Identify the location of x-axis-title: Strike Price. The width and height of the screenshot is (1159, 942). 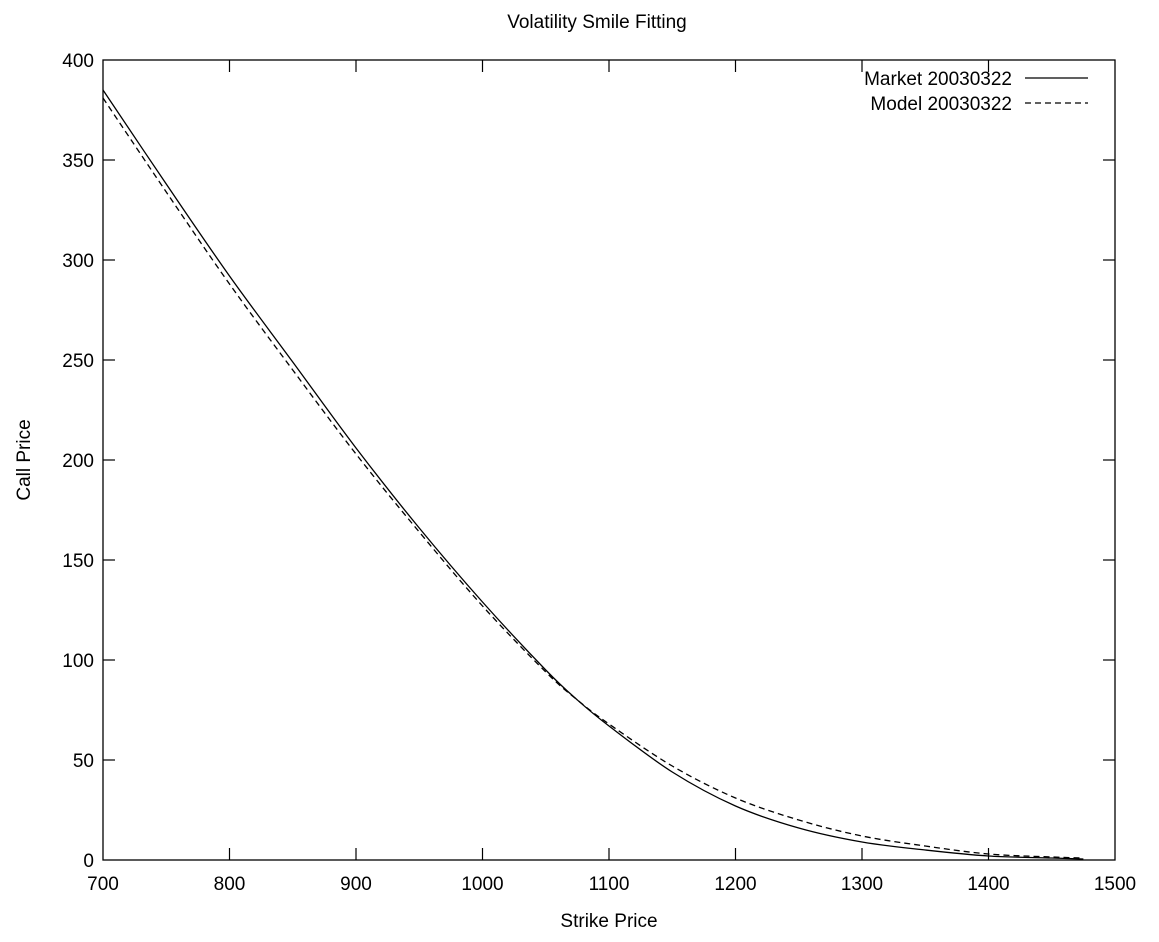
(608, 921).